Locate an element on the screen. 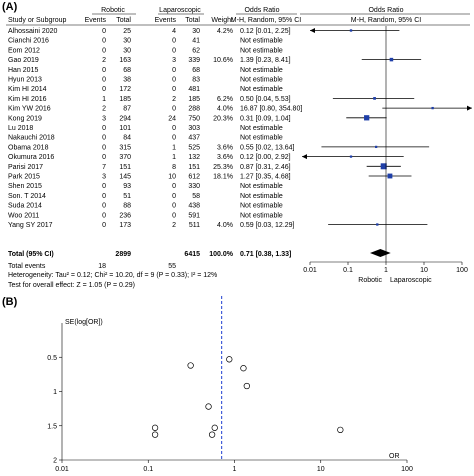 The height and width of the screenshot is (476, 474). study-name: Alhossaini 2020 is located at coordinates (33, 31).